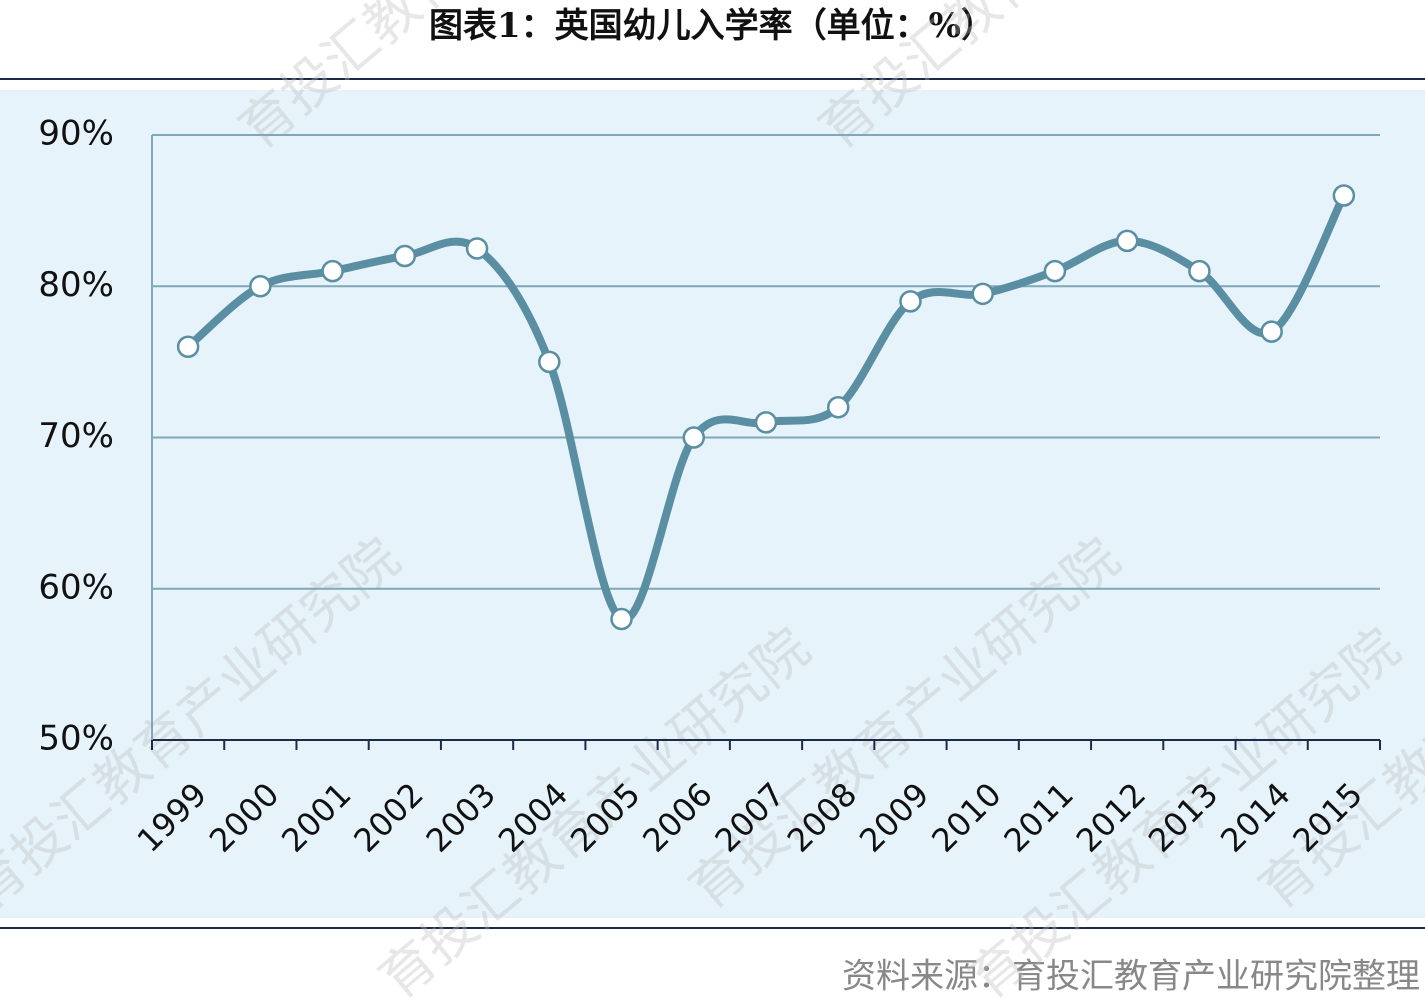 The image size is (1425, 1007). What do you see at coordinates (712, 26) in the screenshot?
I see `chart-title: 图表1：英国幼儿入学率（单位：%）` at bounding box center [712, 26].